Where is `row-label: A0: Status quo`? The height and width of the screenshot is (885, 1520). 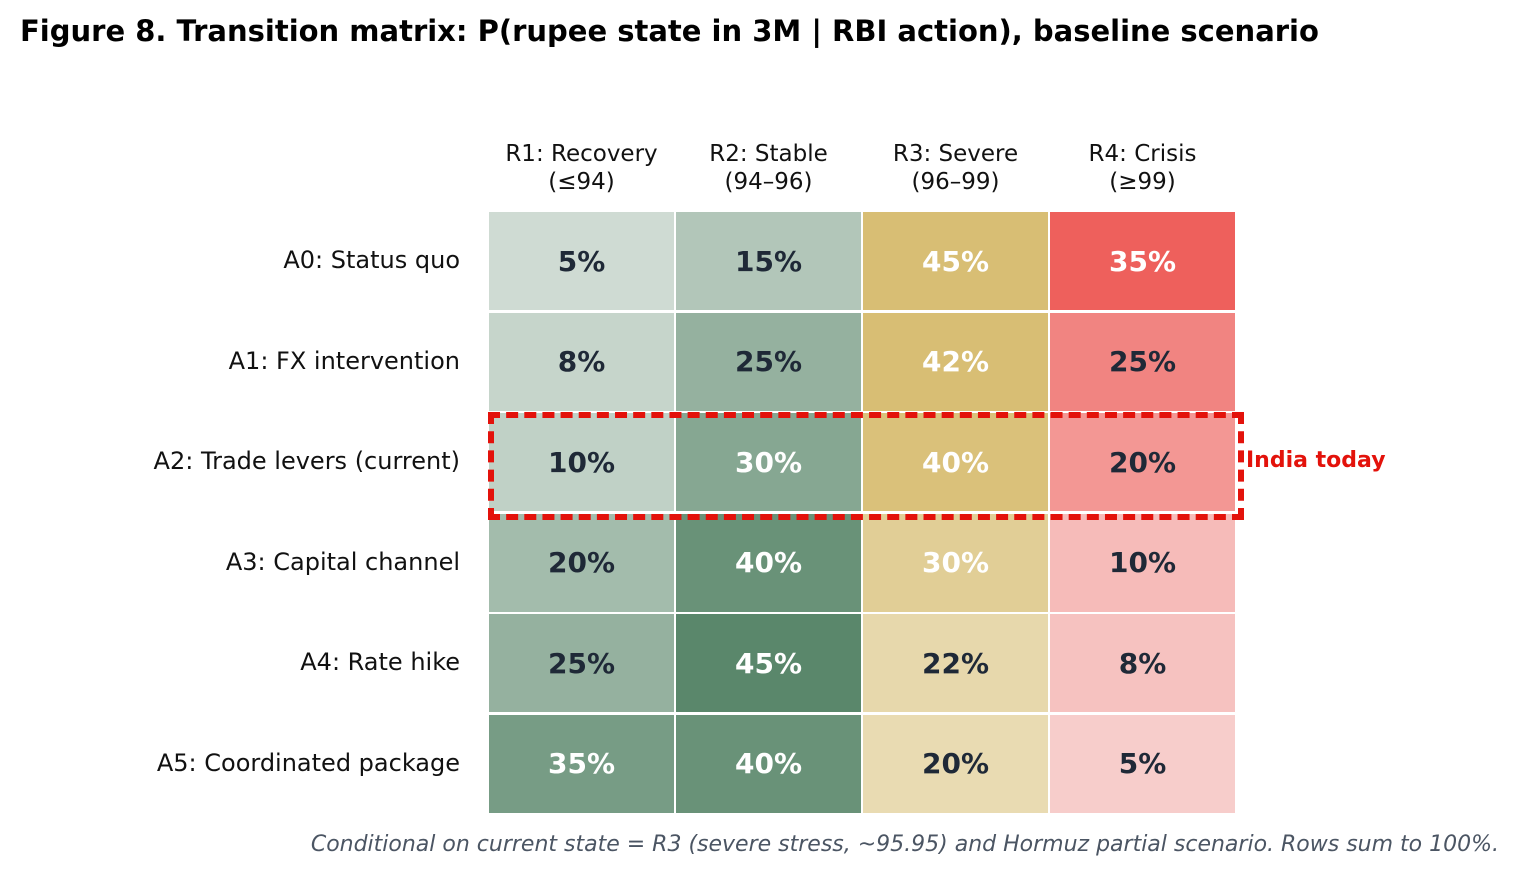
row-label: A0: Status quo is located at coordinates (371, 260).